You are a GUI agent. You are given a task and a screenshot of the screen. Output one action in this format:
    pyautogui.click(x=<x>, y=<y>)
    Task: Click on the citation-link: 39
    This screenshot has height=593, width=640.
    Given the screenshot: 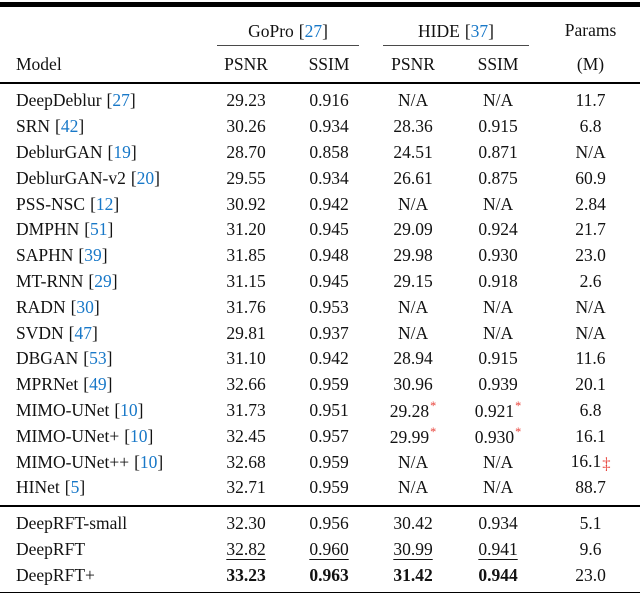 What is the action you would take?
    pyautogui.click(x=93, y=255)
    